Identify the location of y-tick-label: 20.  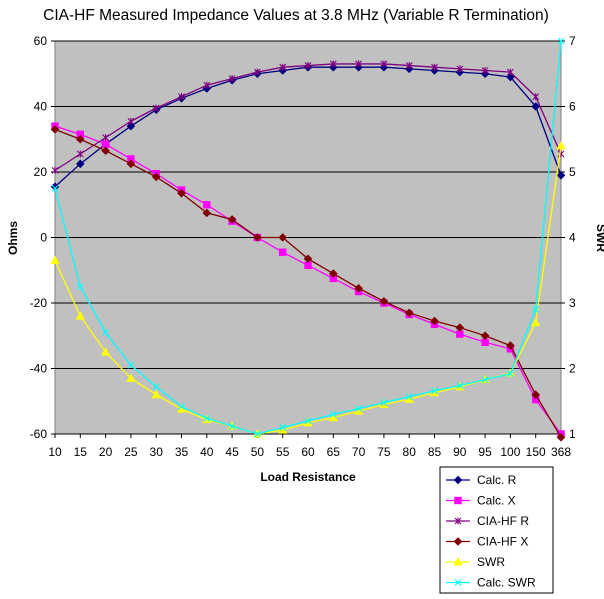
(41, 172).